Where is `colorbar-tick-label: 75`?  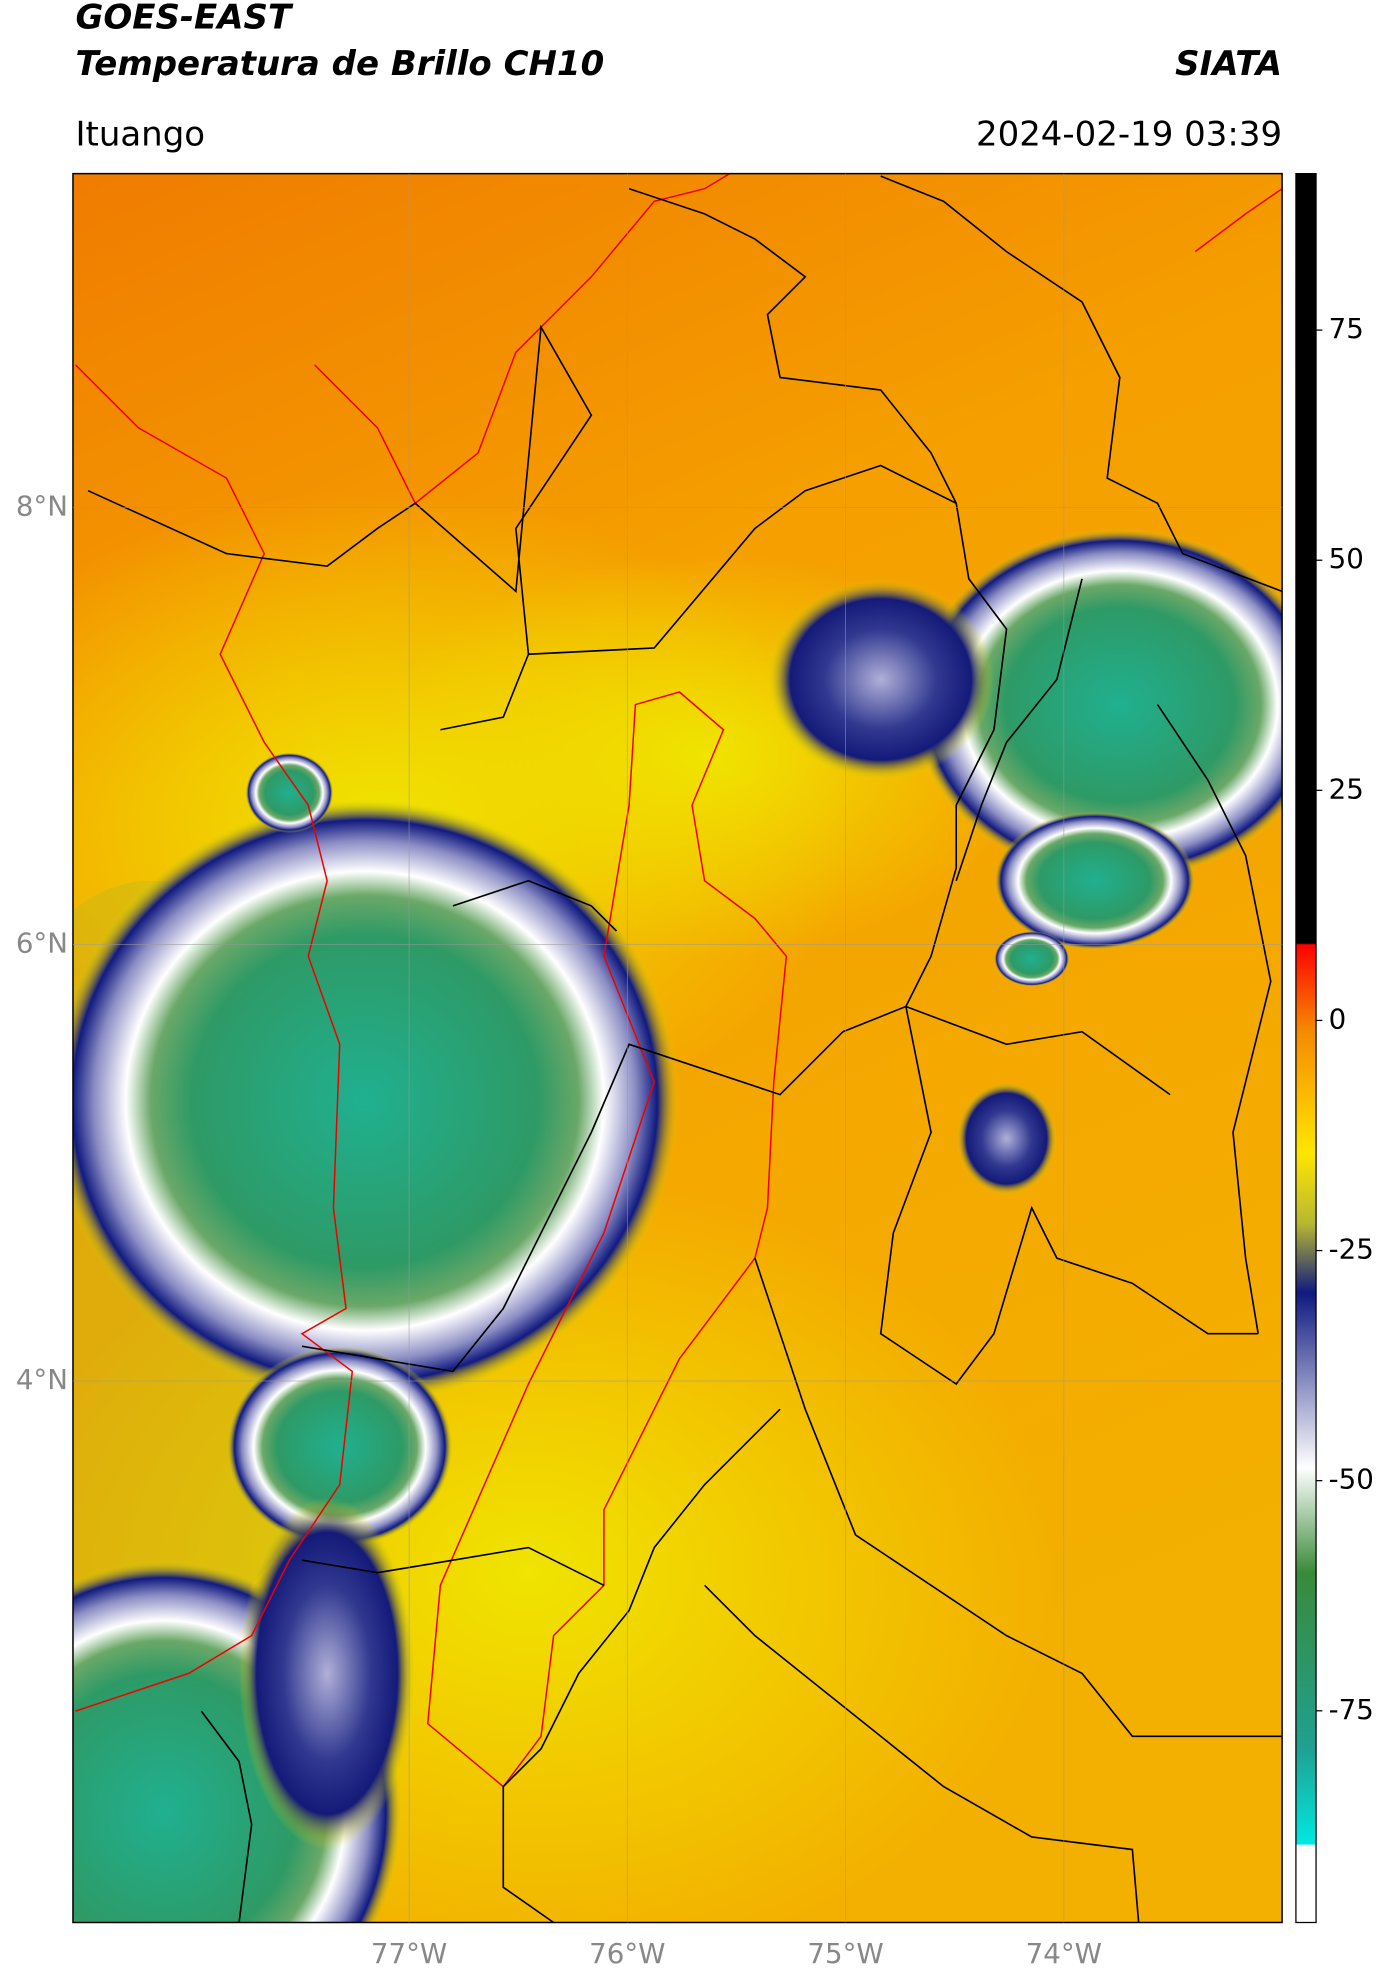
colorbar-tick-label: 75 is located at coordinates (1346, 328).